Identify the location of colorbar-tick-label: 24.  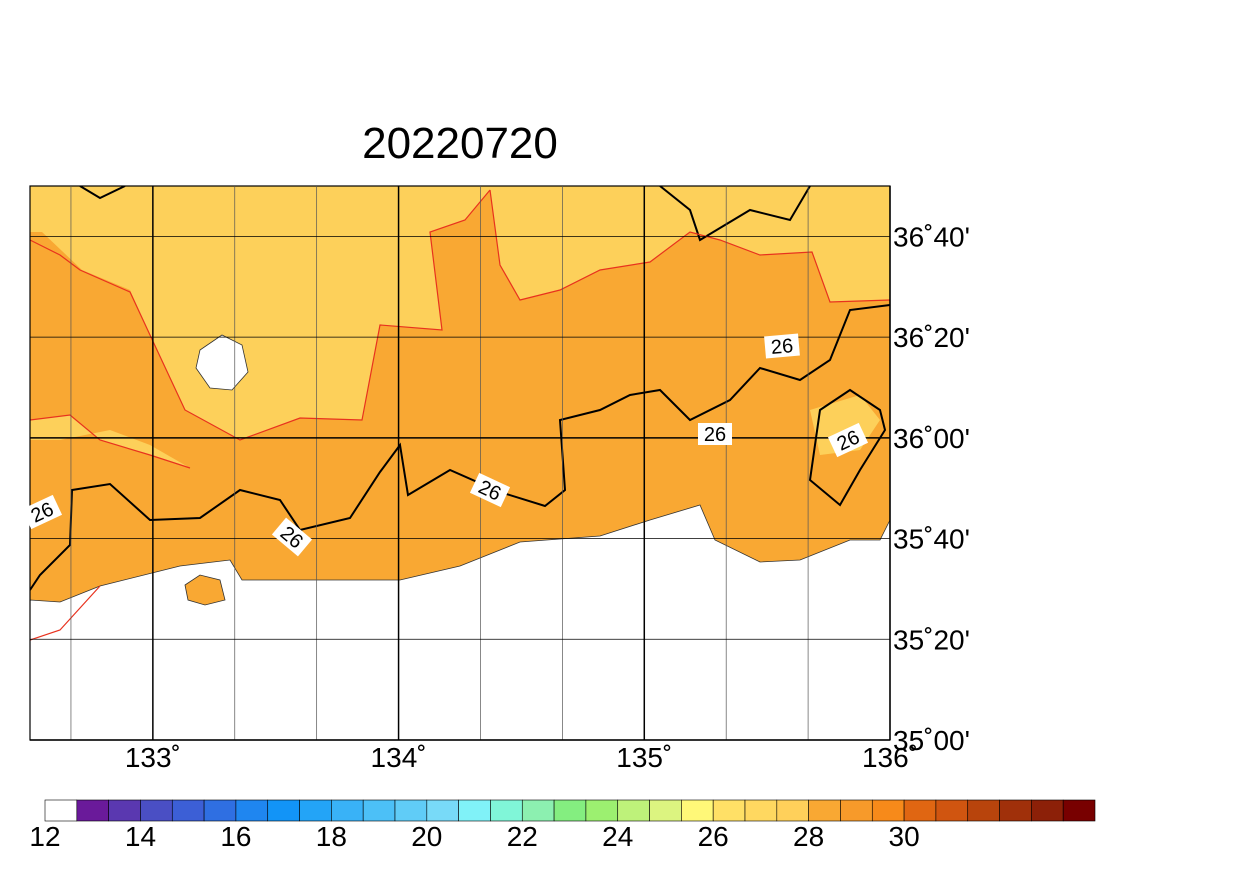
(617, 836).